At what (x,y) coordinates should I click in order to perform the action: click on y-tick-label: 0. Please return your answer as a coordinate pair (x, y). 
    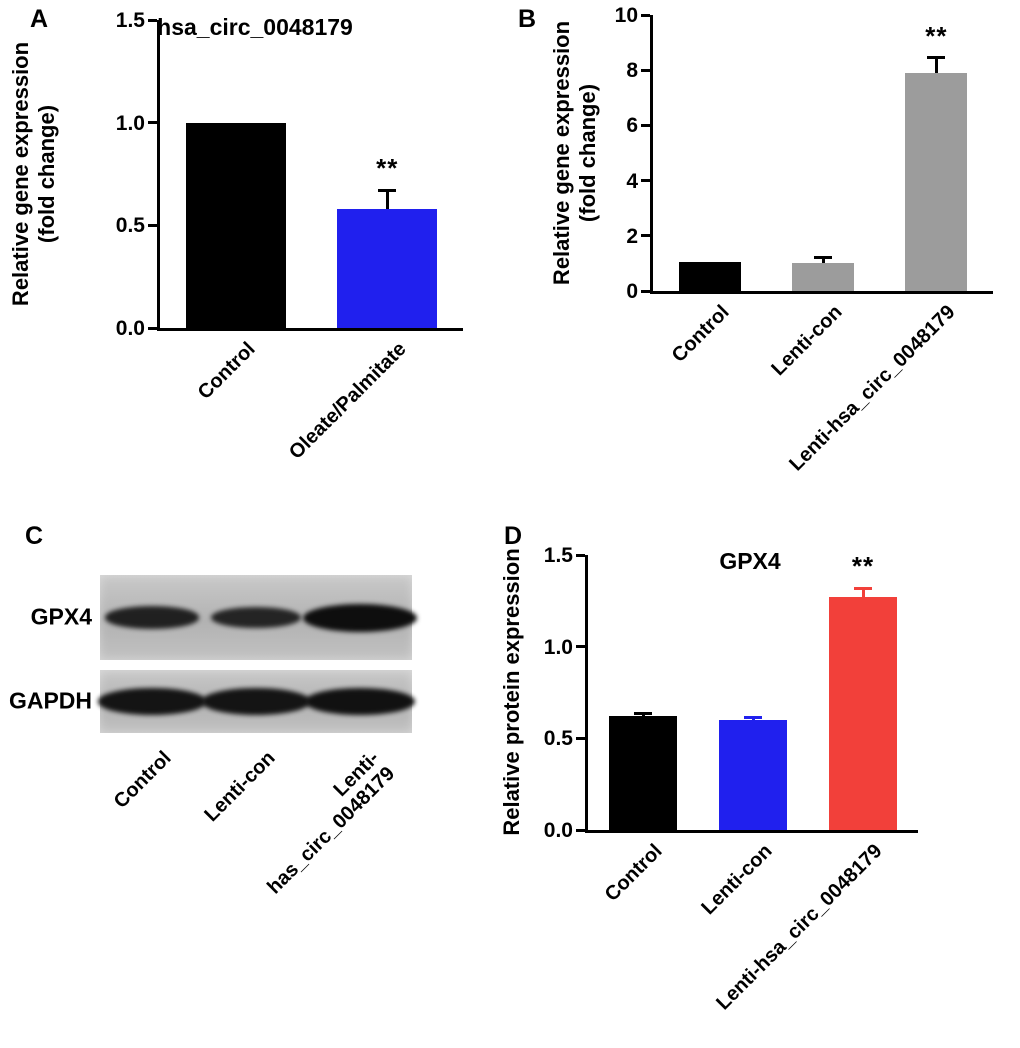
    Looking at the image, I should click on (632, 291).